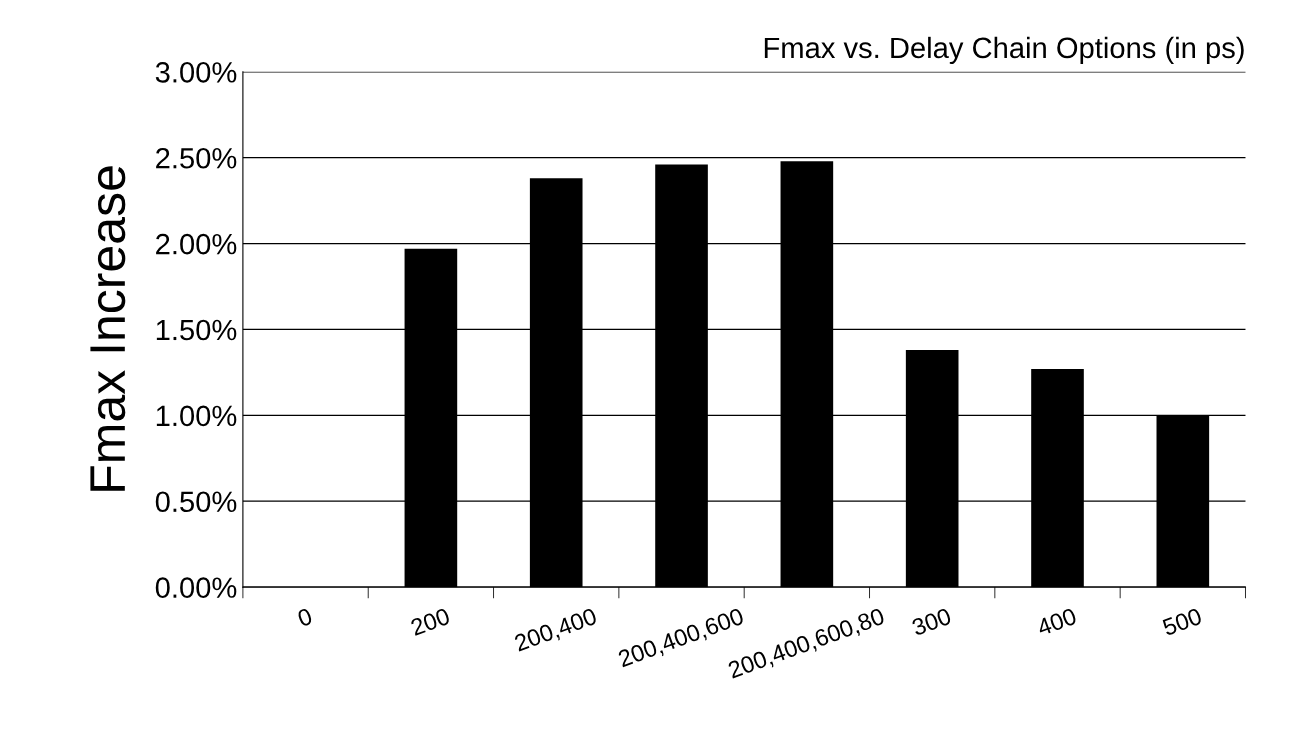 The height and width of the screenshot is (733, 1292). Describe the element at coordinates (196, 244) in the screenshot. I see `y-tick-label: 2.00%` at that location.